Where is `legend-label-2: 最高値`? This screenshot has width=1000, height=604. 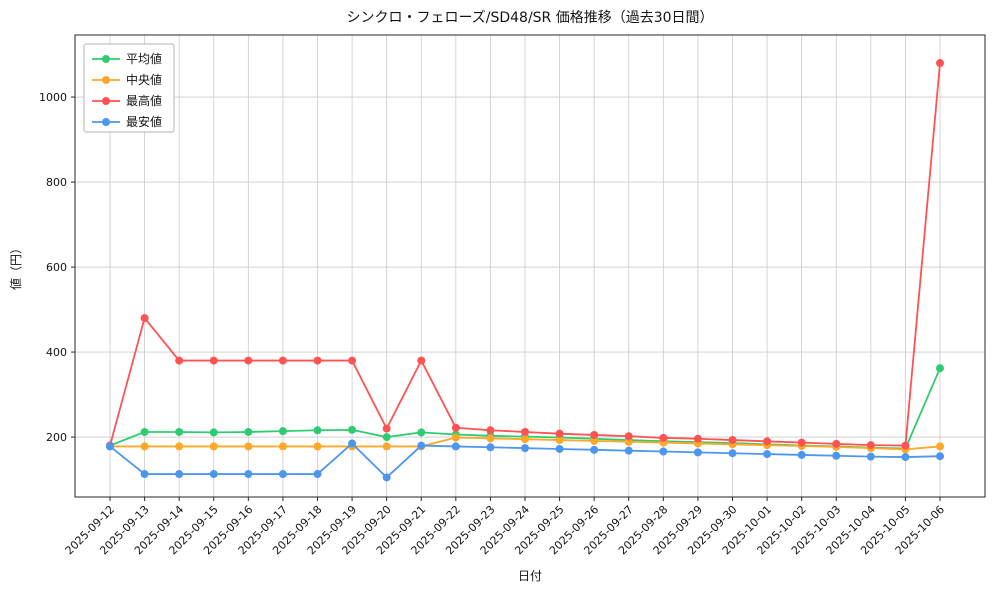 legend-label-2: 最高値 is located at coordinates (144, 100).